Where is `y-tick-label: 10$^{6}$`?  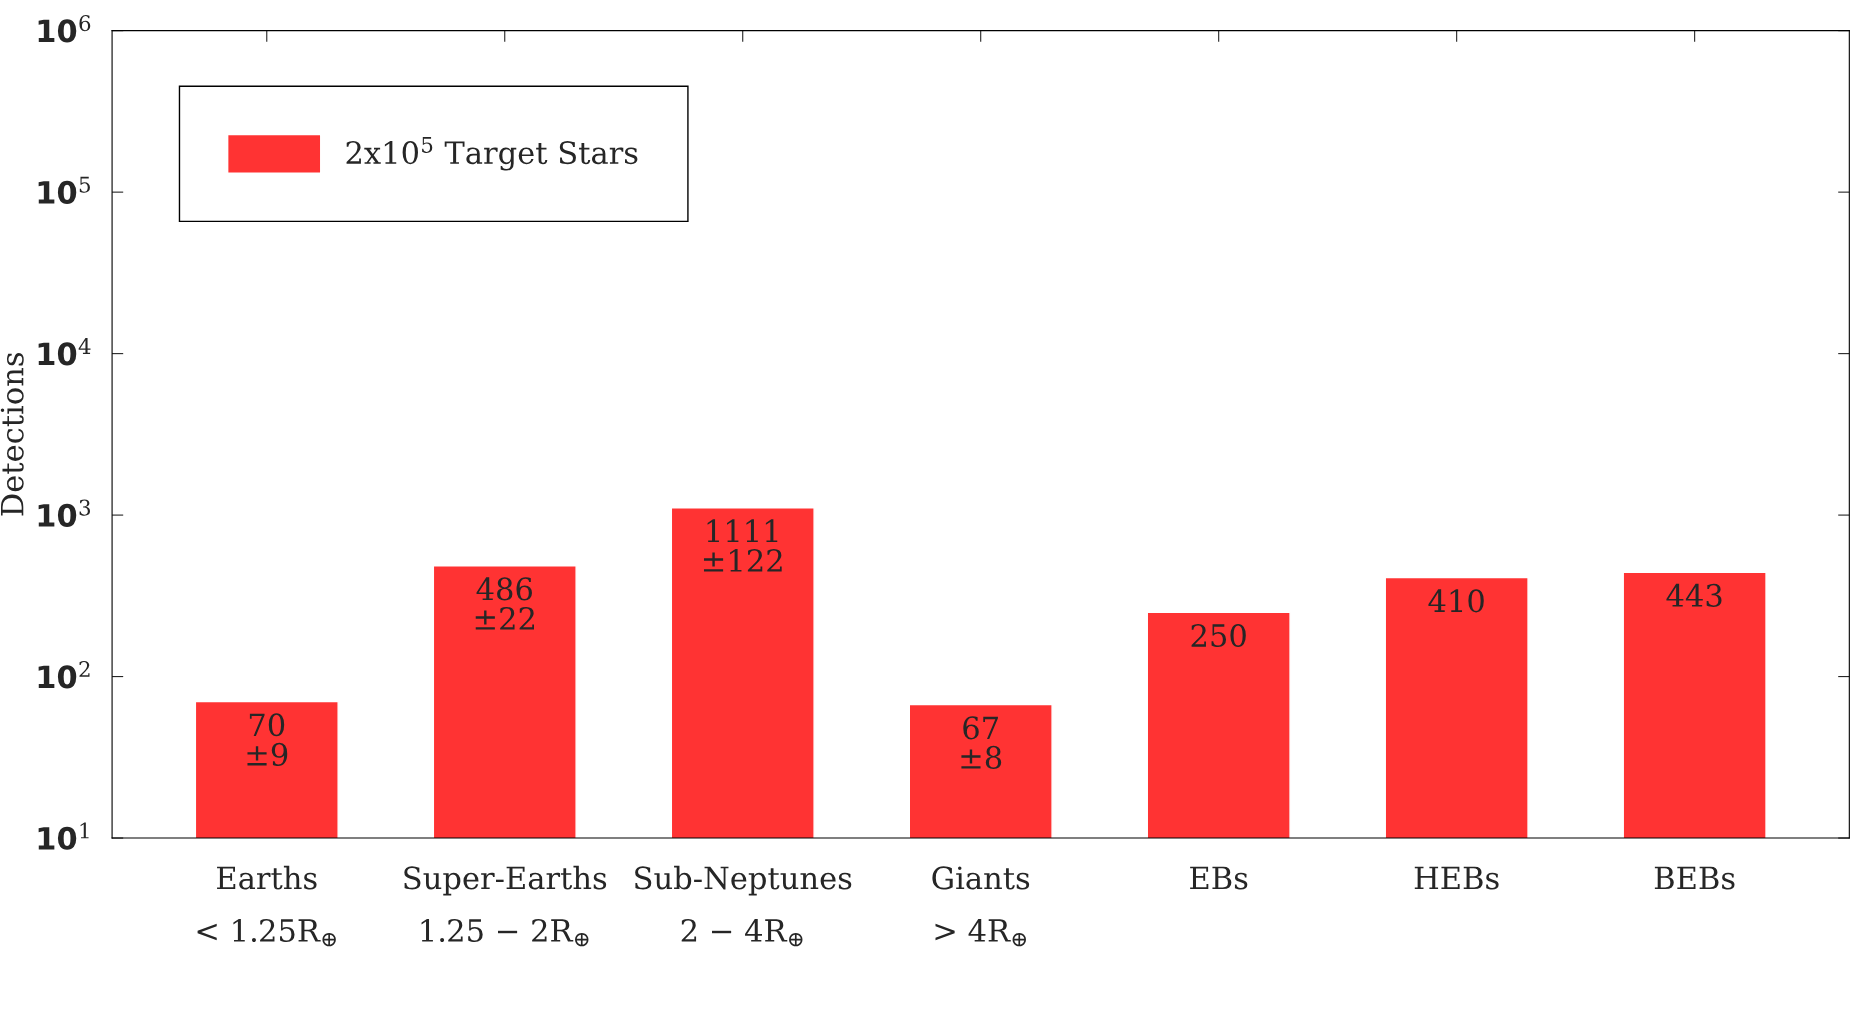
y-tick-label: 10$^{6}$ is located at coordinates (64, 29).